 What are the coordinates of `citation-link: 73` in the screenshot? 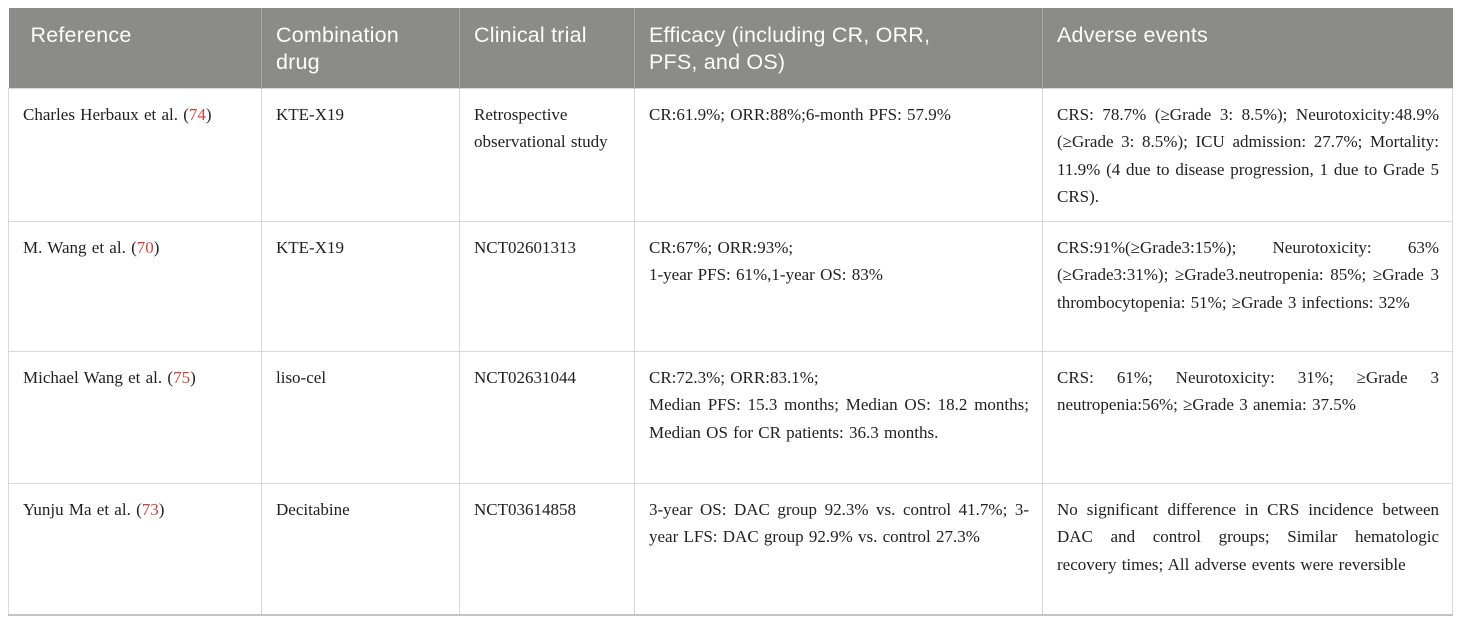 It's located at (150, 509).